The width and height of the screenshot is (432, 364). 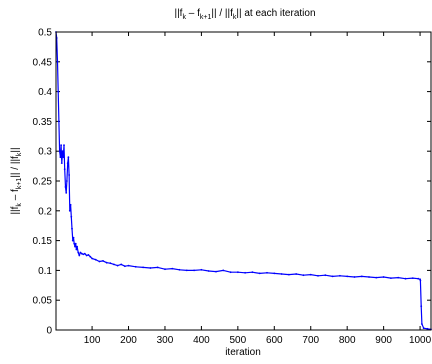 What do you see at coordinates (49, 331) in the screenshot?
I see `y-tick-label: 0` at bounding box center [49, 331].